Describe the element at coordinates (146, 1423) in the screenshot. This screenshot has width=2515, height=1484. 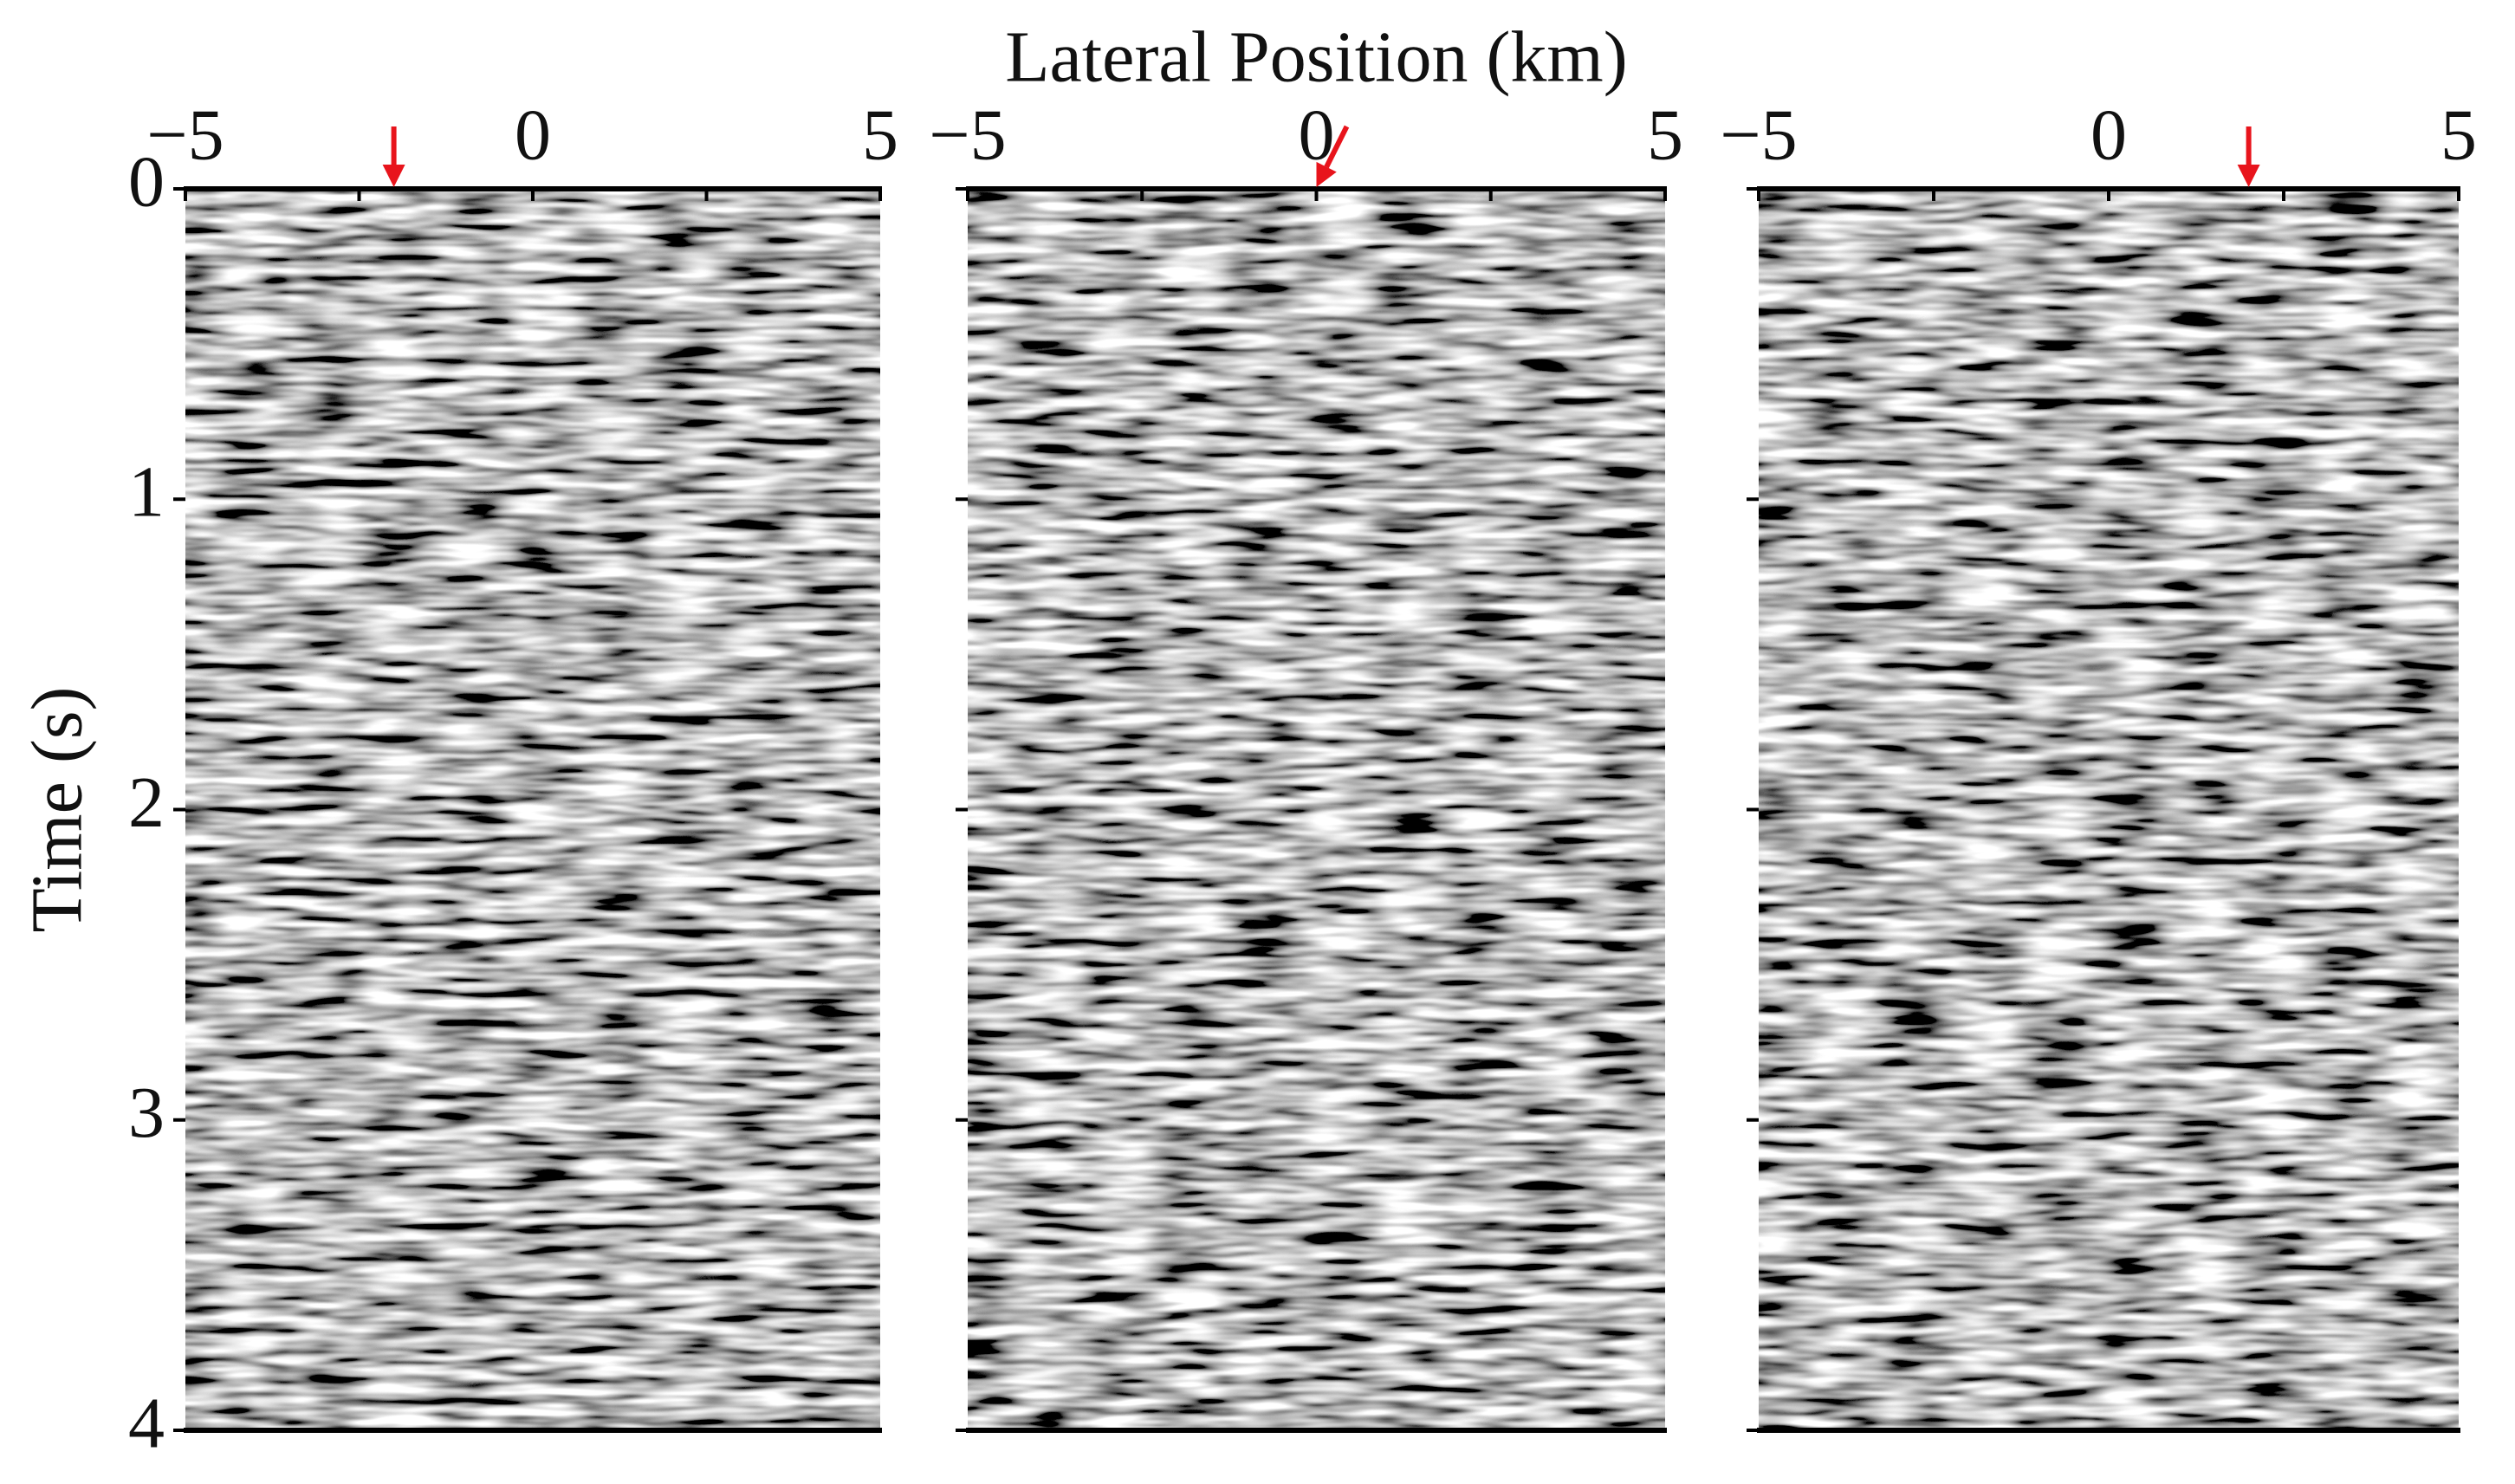
I see `y-tick-label: 4` at that location.